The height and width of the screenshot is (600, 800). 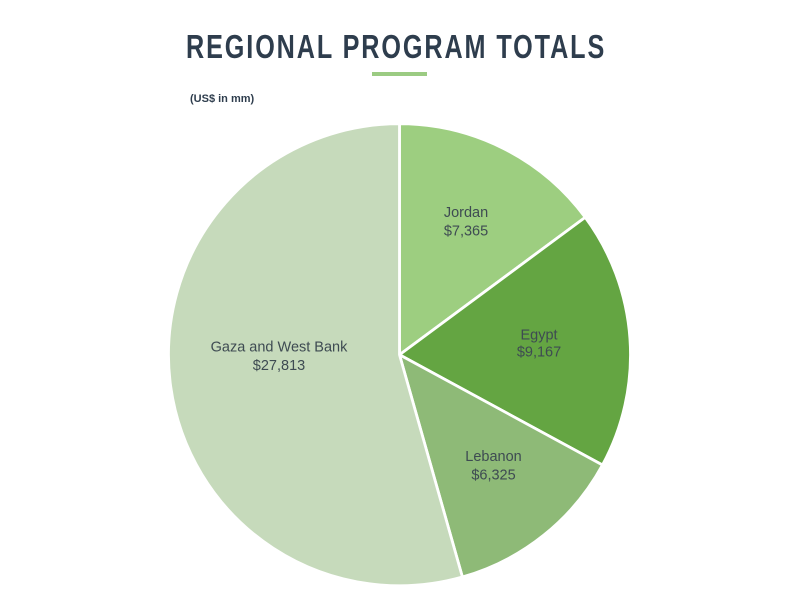 I want to click on svg-text: Jordan, so click(x=466, y=213).